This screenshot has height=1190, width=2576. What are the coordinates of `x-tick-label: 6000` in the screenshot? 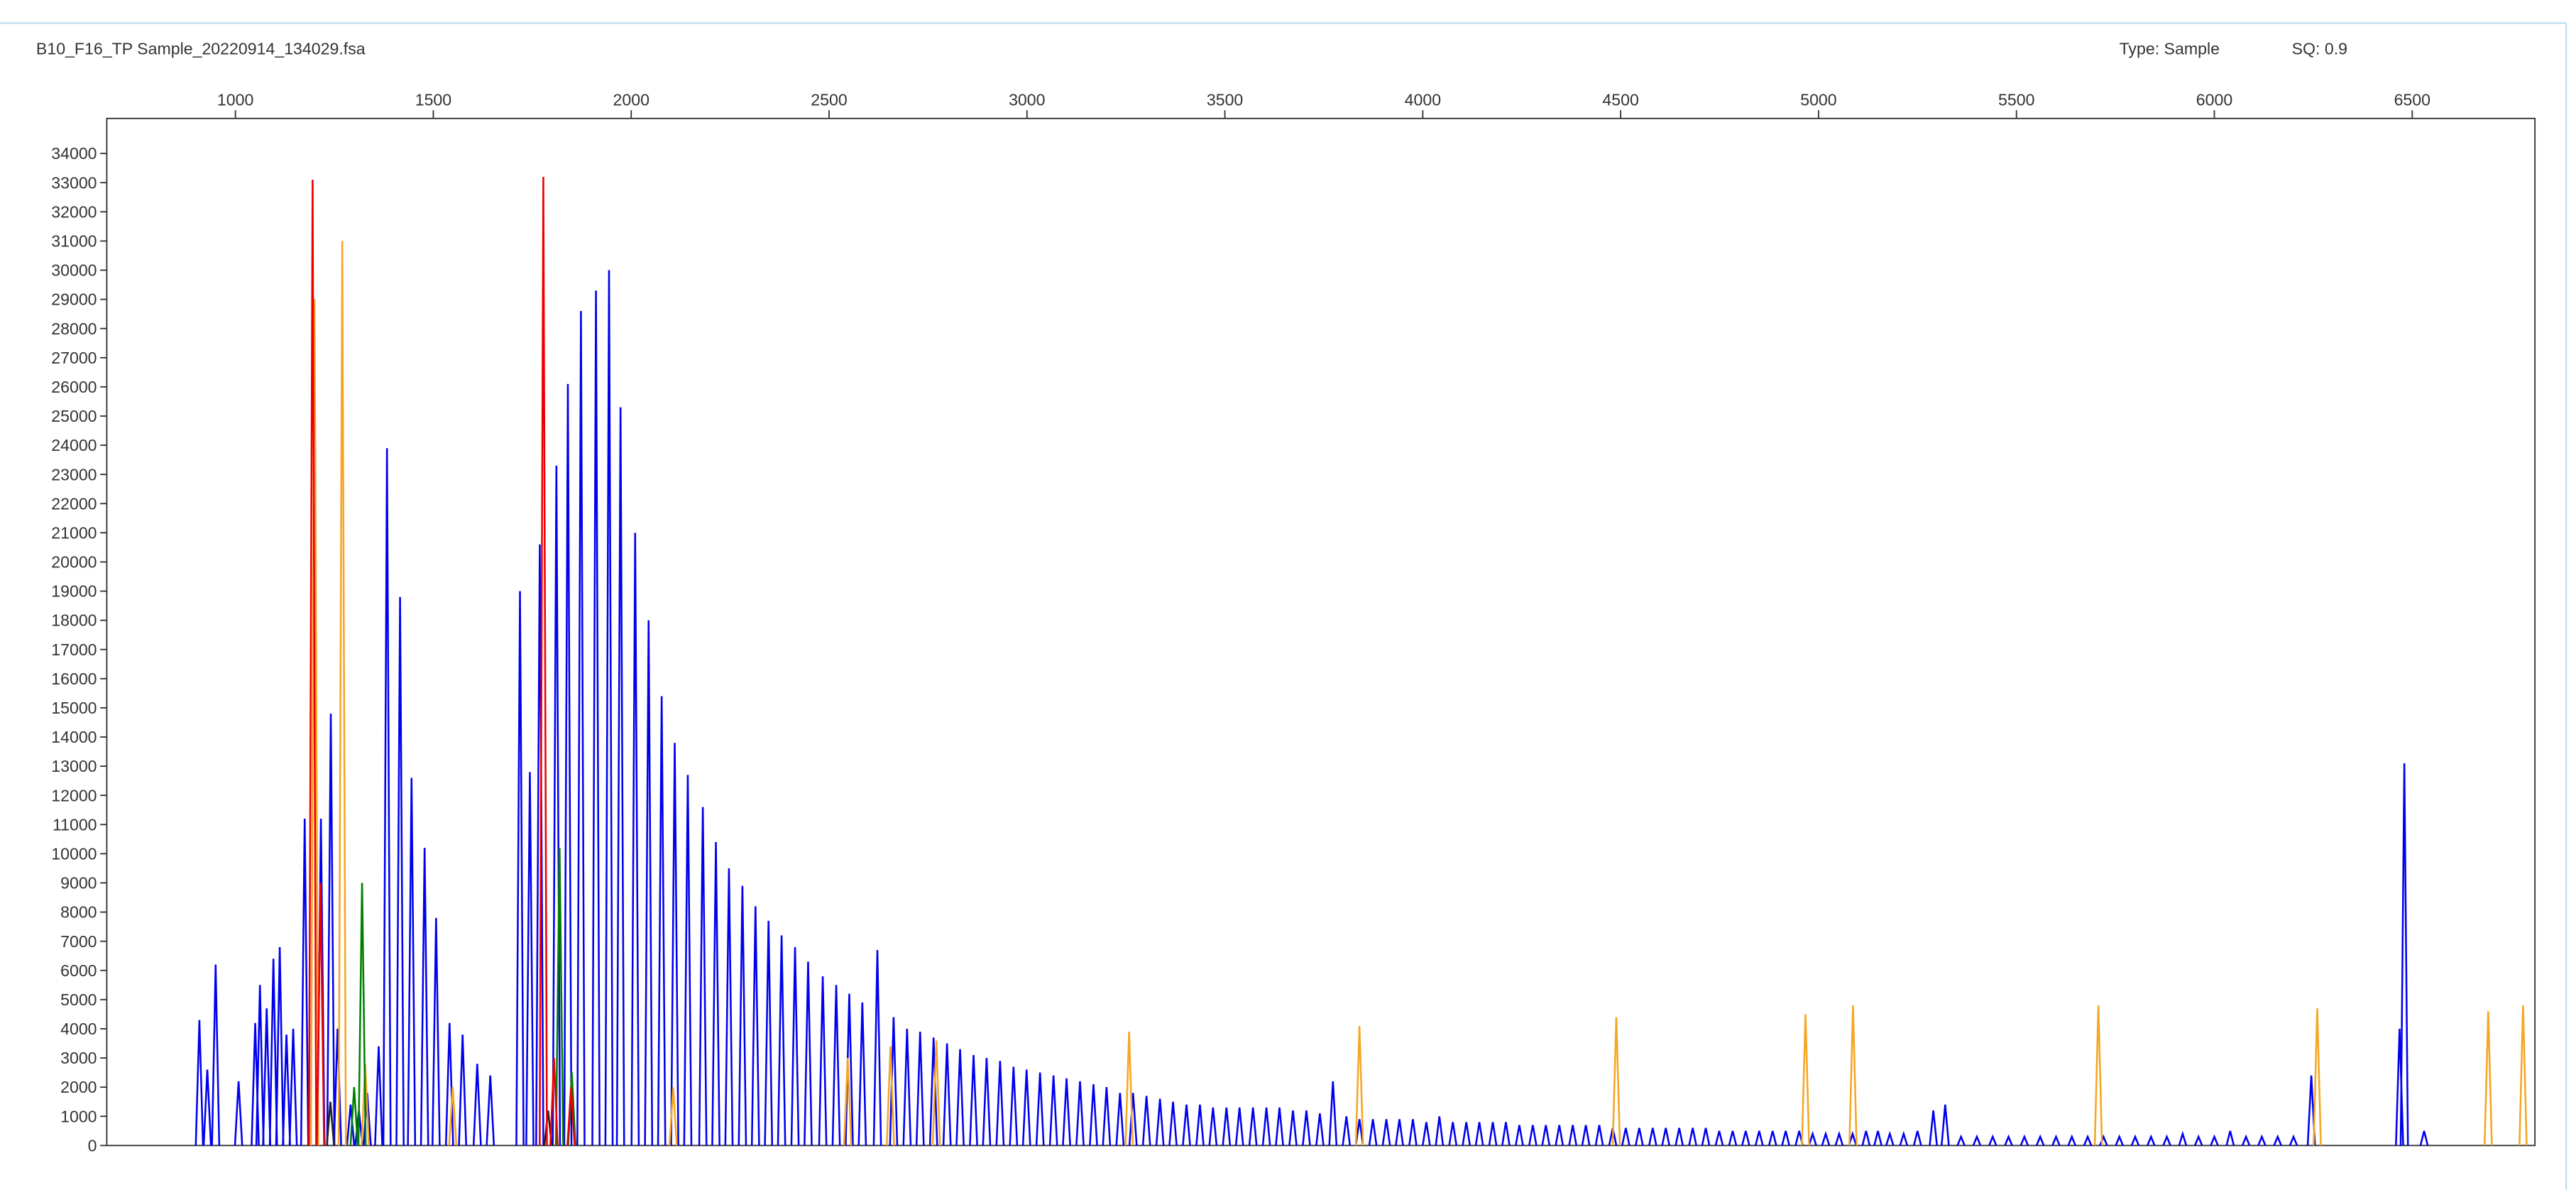 It's located at (2214, 100).